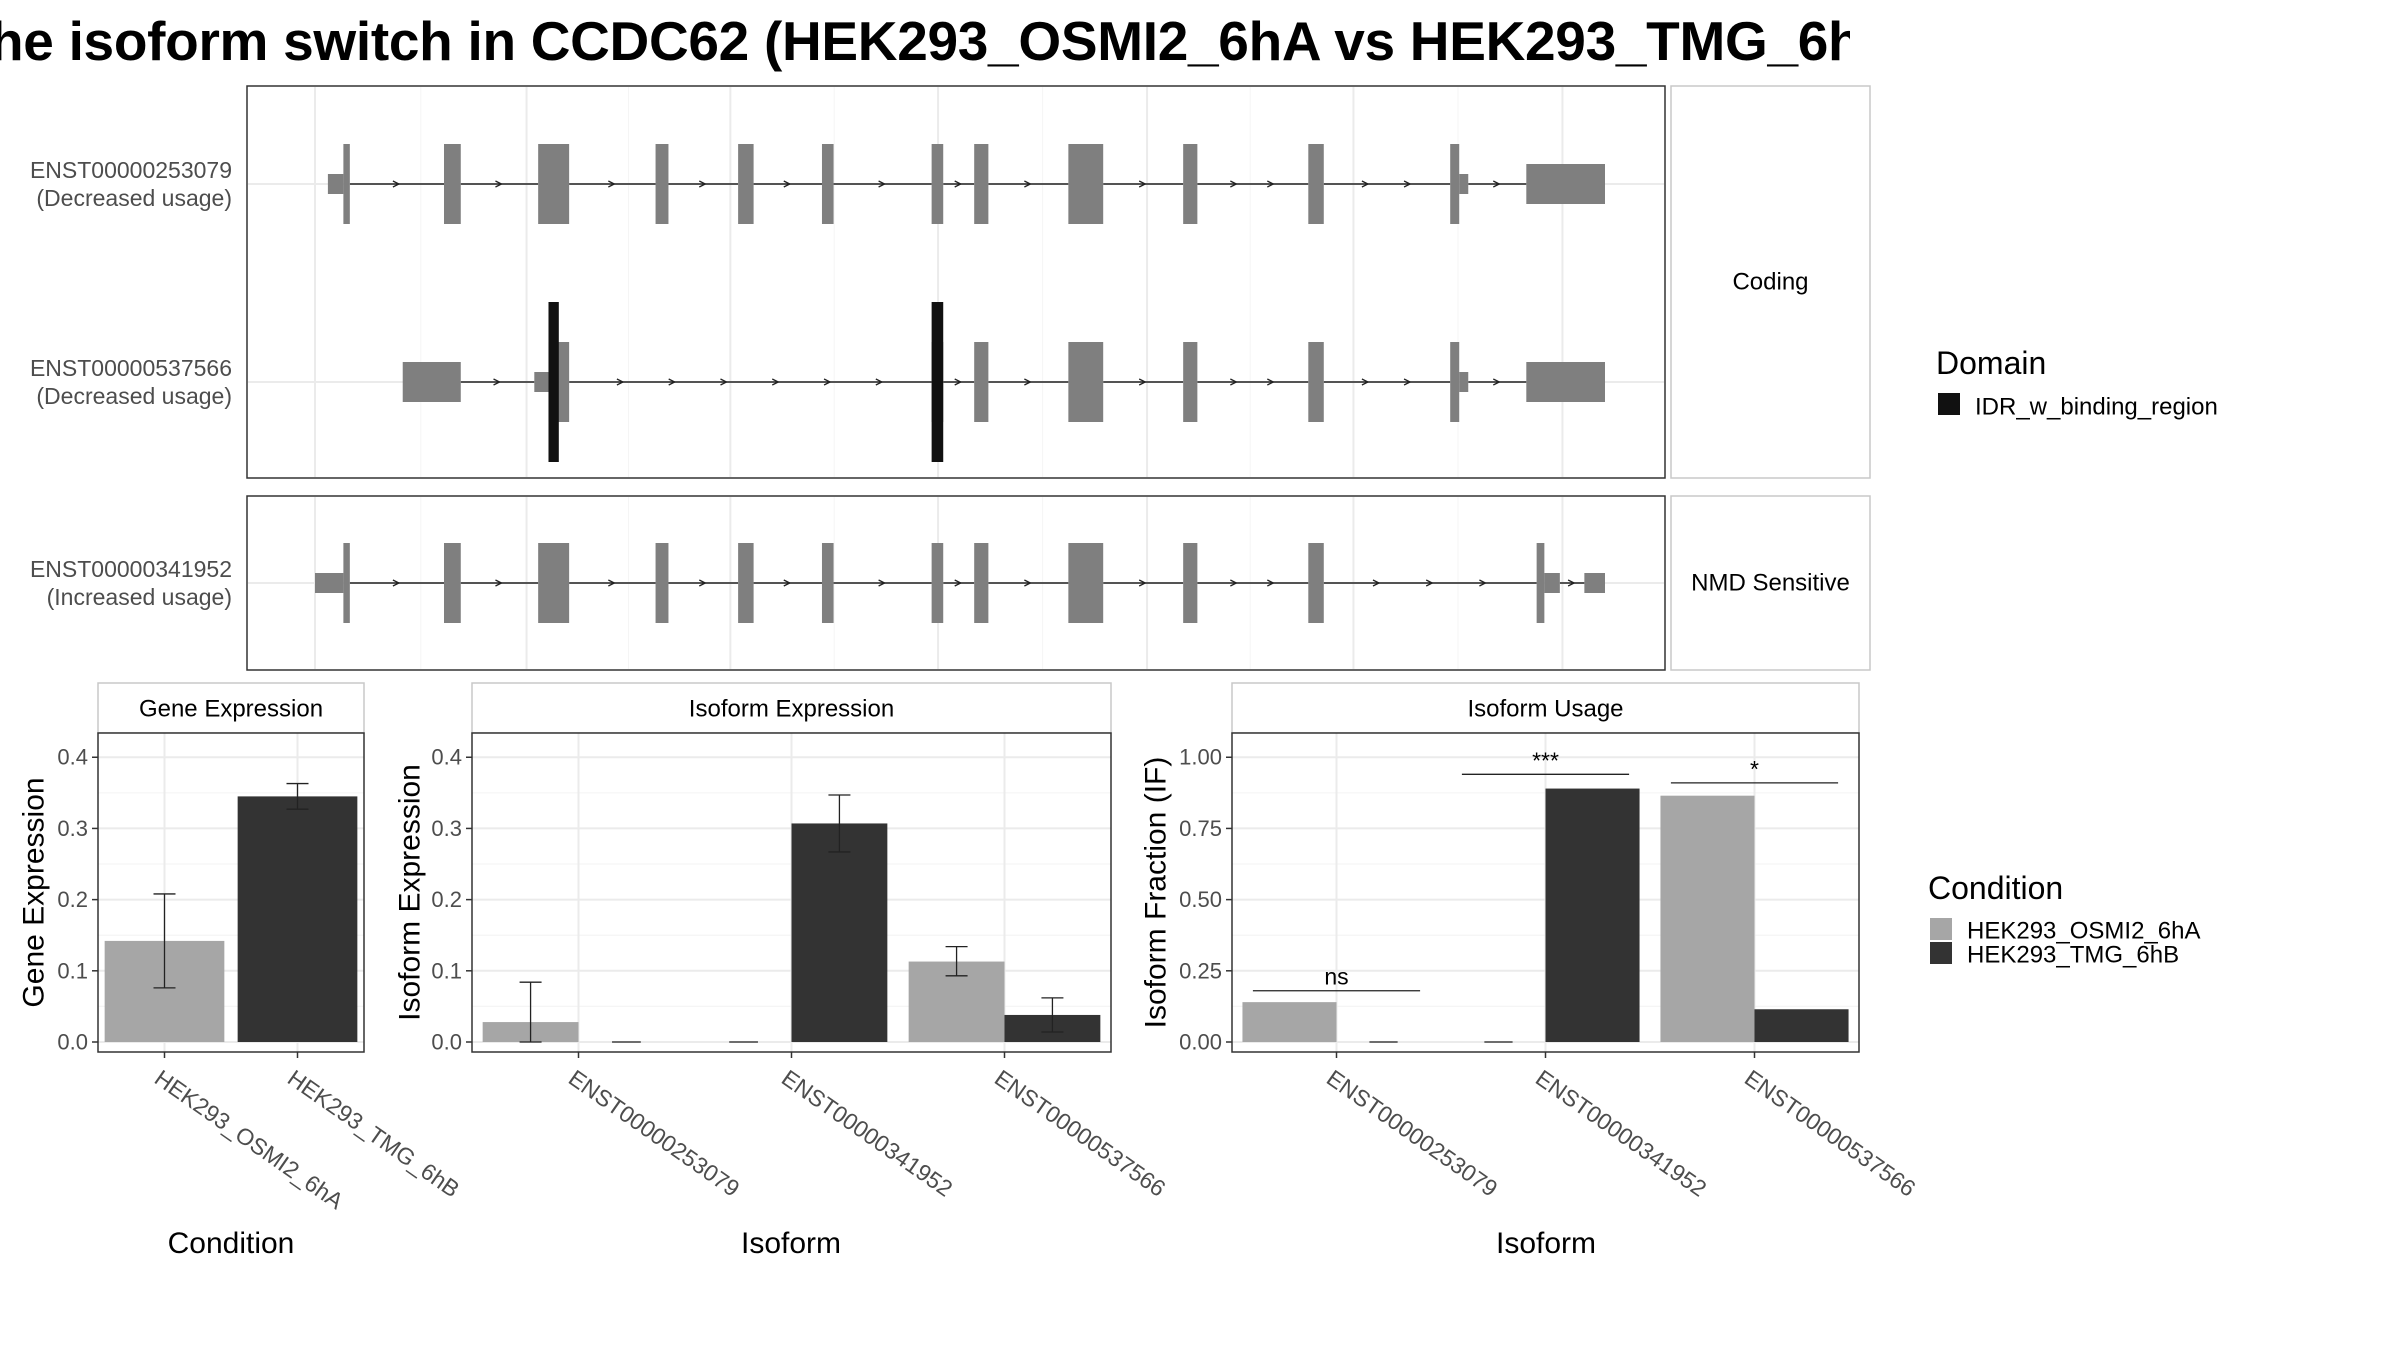  What do you see at coordinates (1336, 977) in the screenshot?
I see `significance-label: ns` at bounding box center [1336, 977].